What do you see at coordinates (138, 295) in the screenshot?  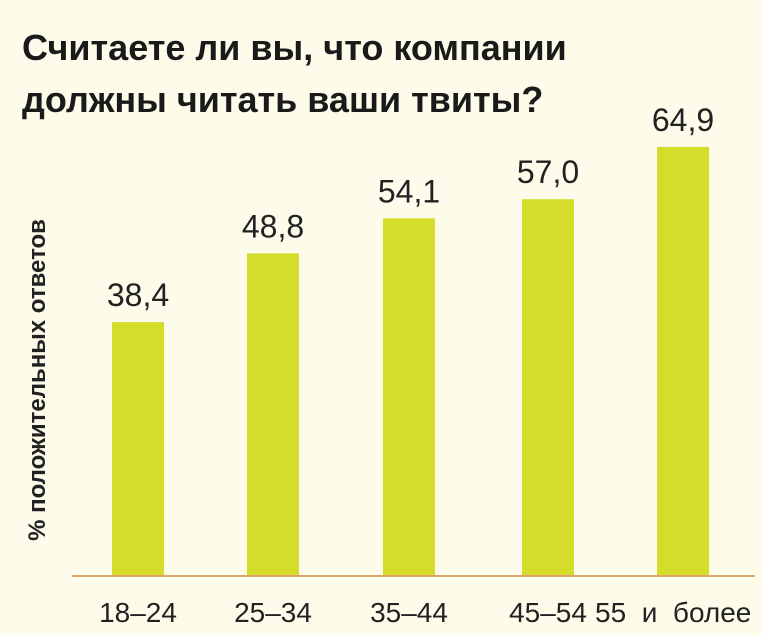 I see `value-label-1: 38,4` at bounding box center [138, 295].